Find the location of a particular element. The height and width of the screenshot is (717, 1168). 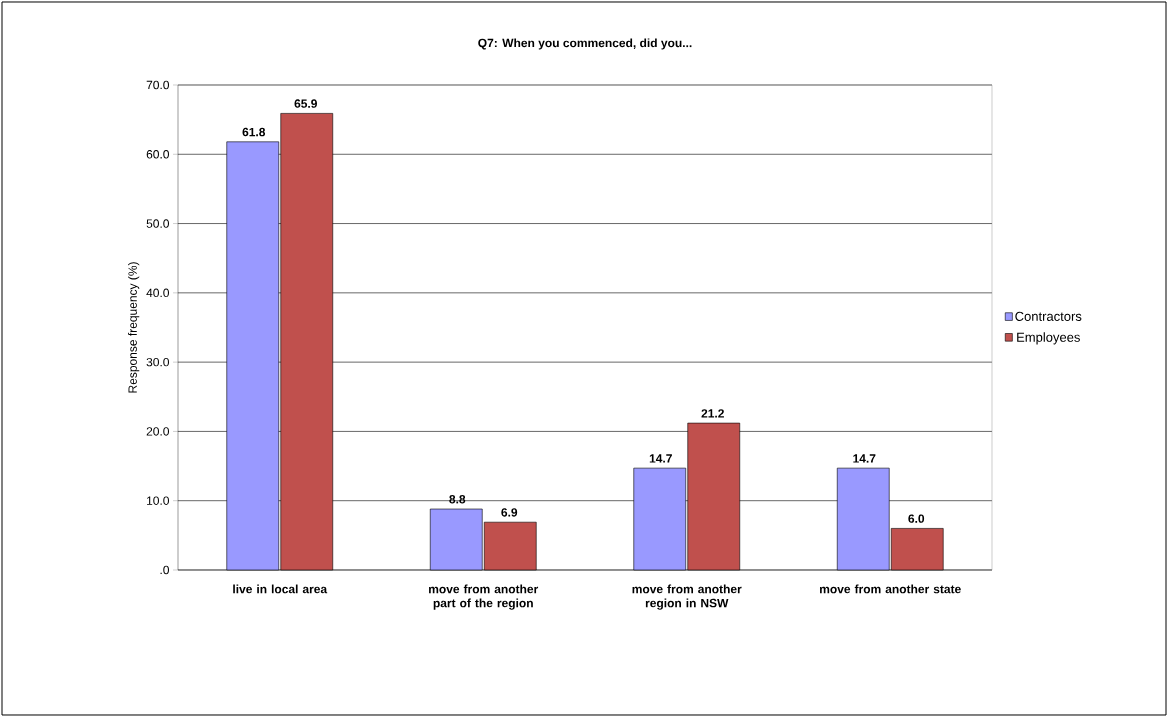

data-label: 6.0 is located at coordinates (916, 518).